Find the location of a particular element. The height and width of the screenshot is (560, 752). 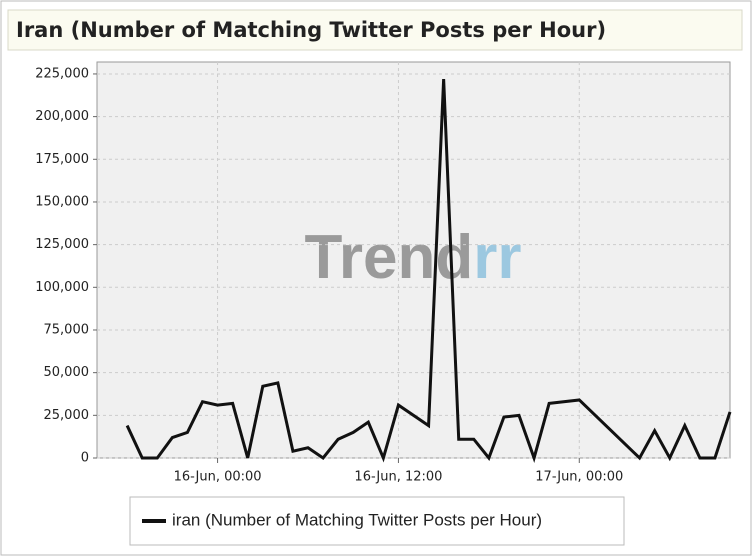

watermark: Trendrr is located at coordinates (412, 257).